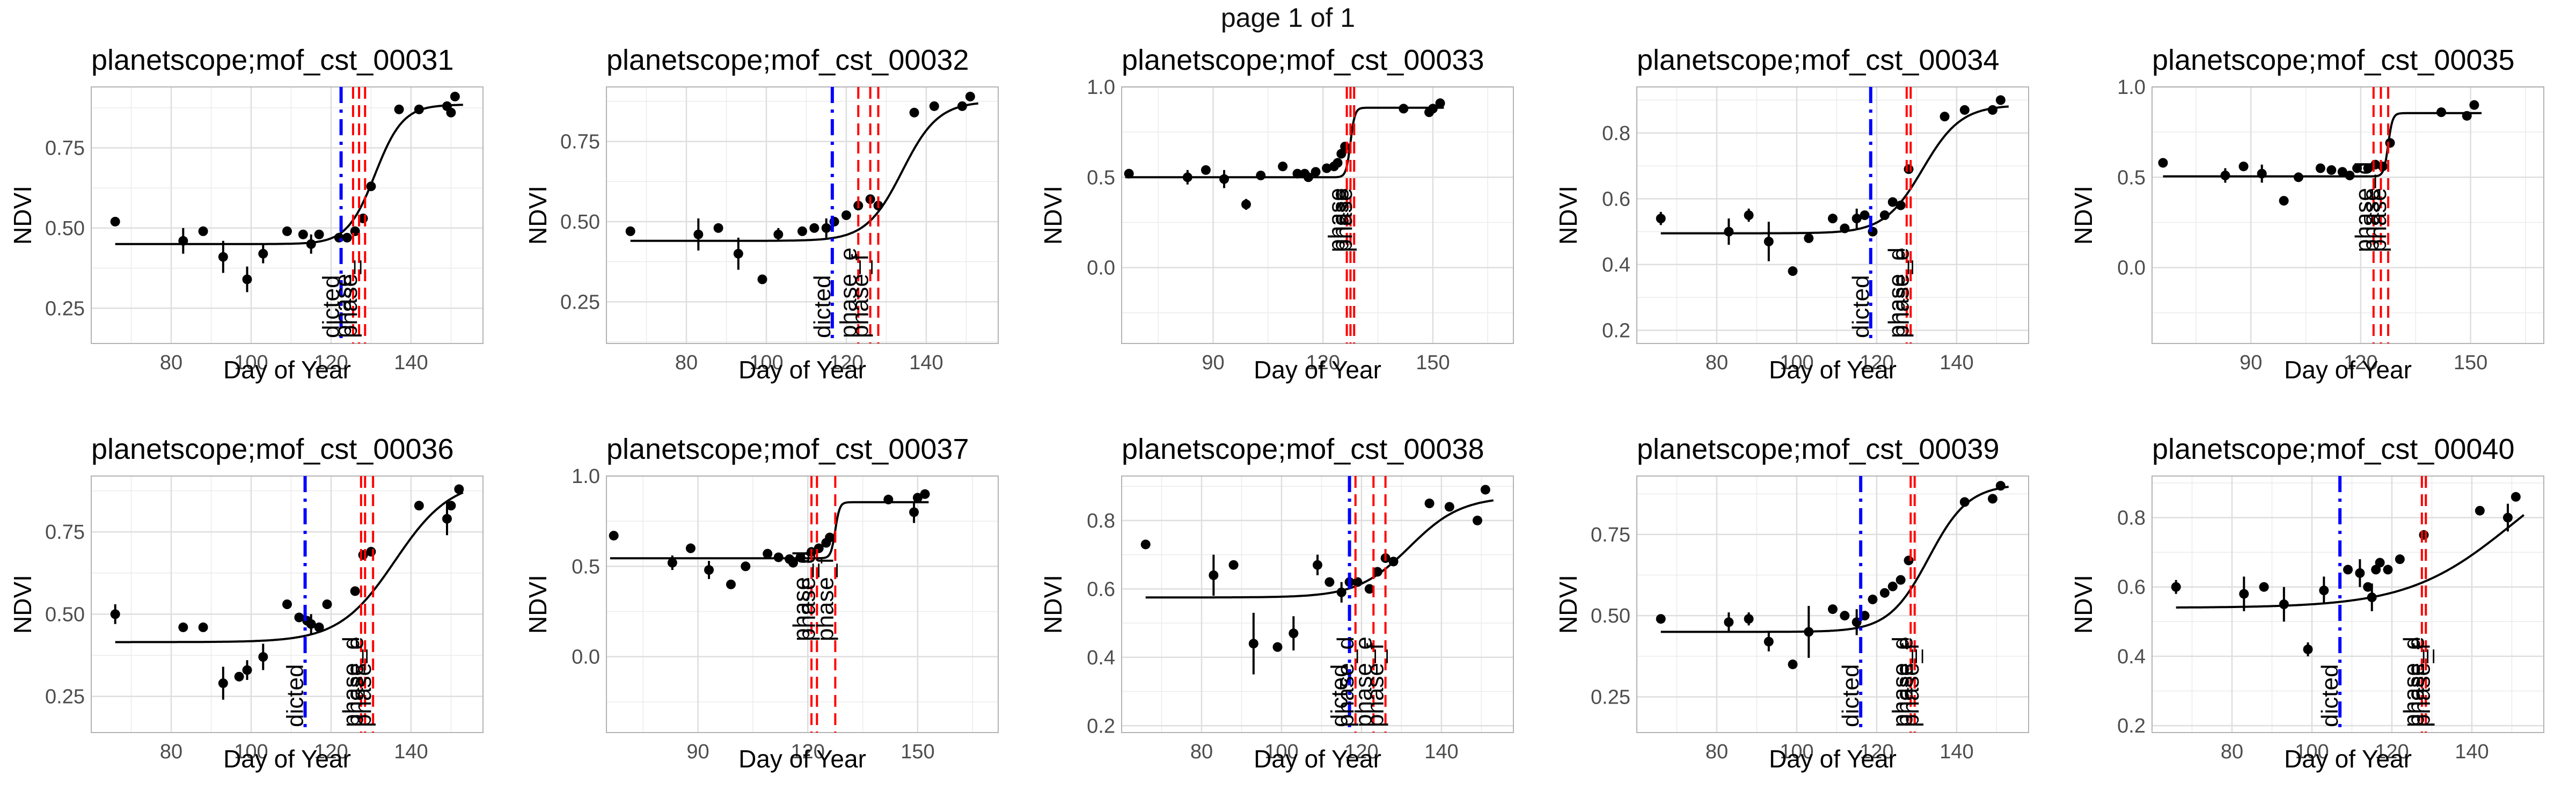 This screenshot has width=2576, height=805. I want to click on panel-title: planetscope;mof_cst_00038, so click(1303, 449).